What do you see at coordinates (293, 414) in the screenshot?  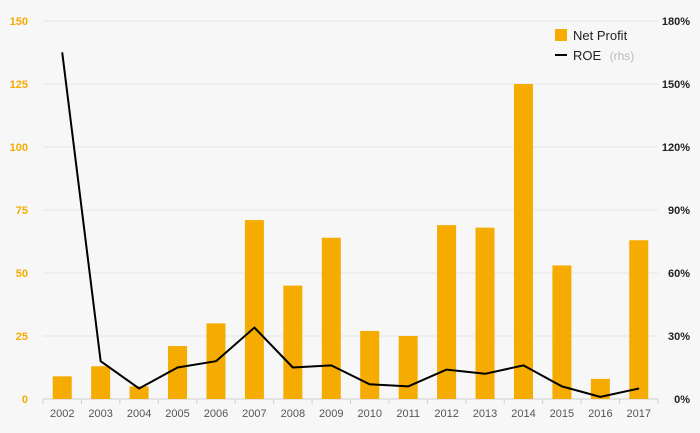 I see `x-tick-label: 2008` at bounding box center [293, 414].